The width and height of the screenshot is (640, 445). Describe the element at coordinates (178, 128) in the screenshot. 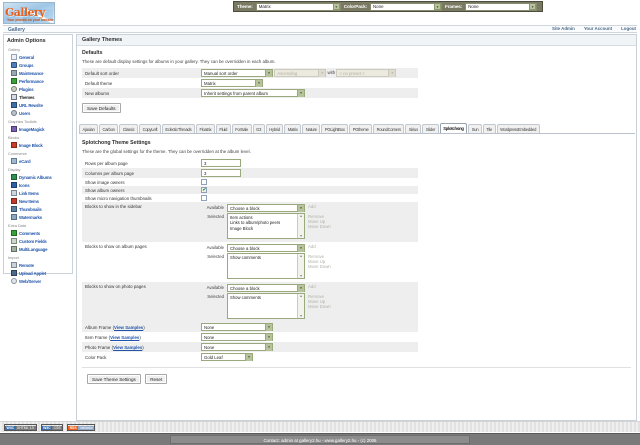

I see `tab-eclecticthreads: EclecticThreads` at that location.